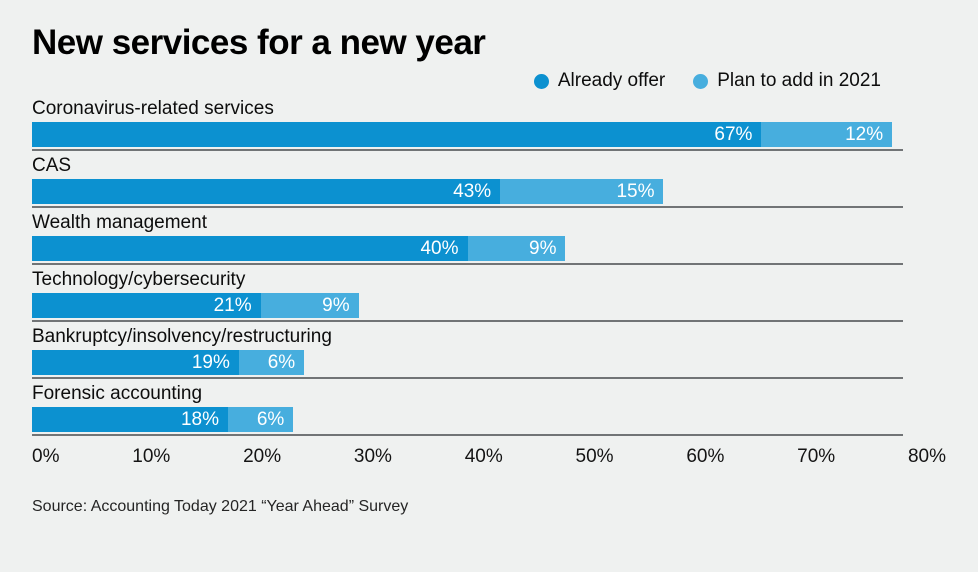  I want to click on bar-row: Wealth management 40% 9%, so click(489, 238).